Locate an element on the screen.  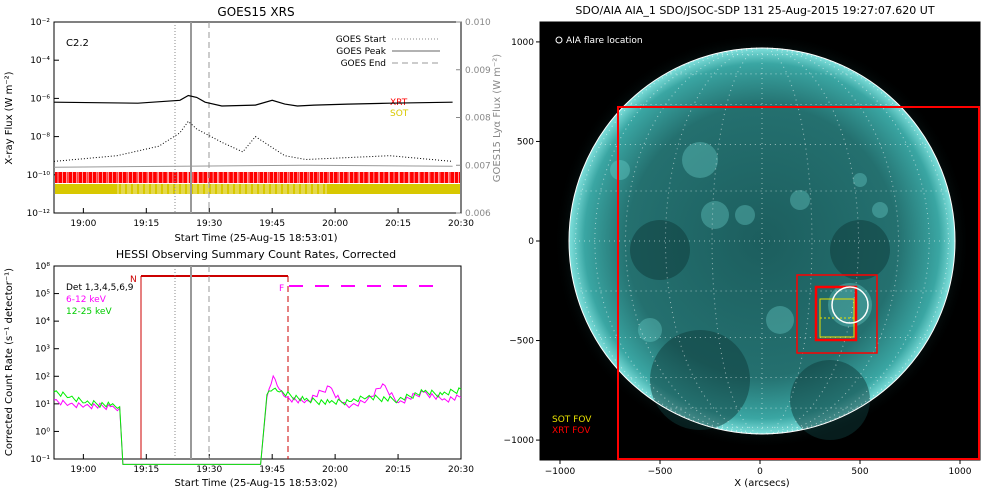
hessi-series-group is located at coordinates (257, 419).